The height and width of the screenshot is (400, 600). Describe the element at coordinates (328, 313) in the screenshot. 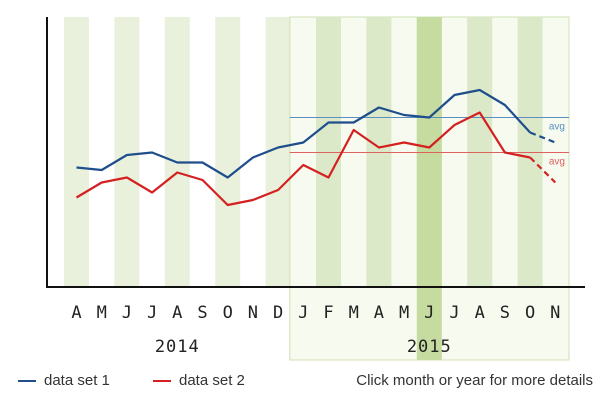

I see `month-tick-label: F` at that location.